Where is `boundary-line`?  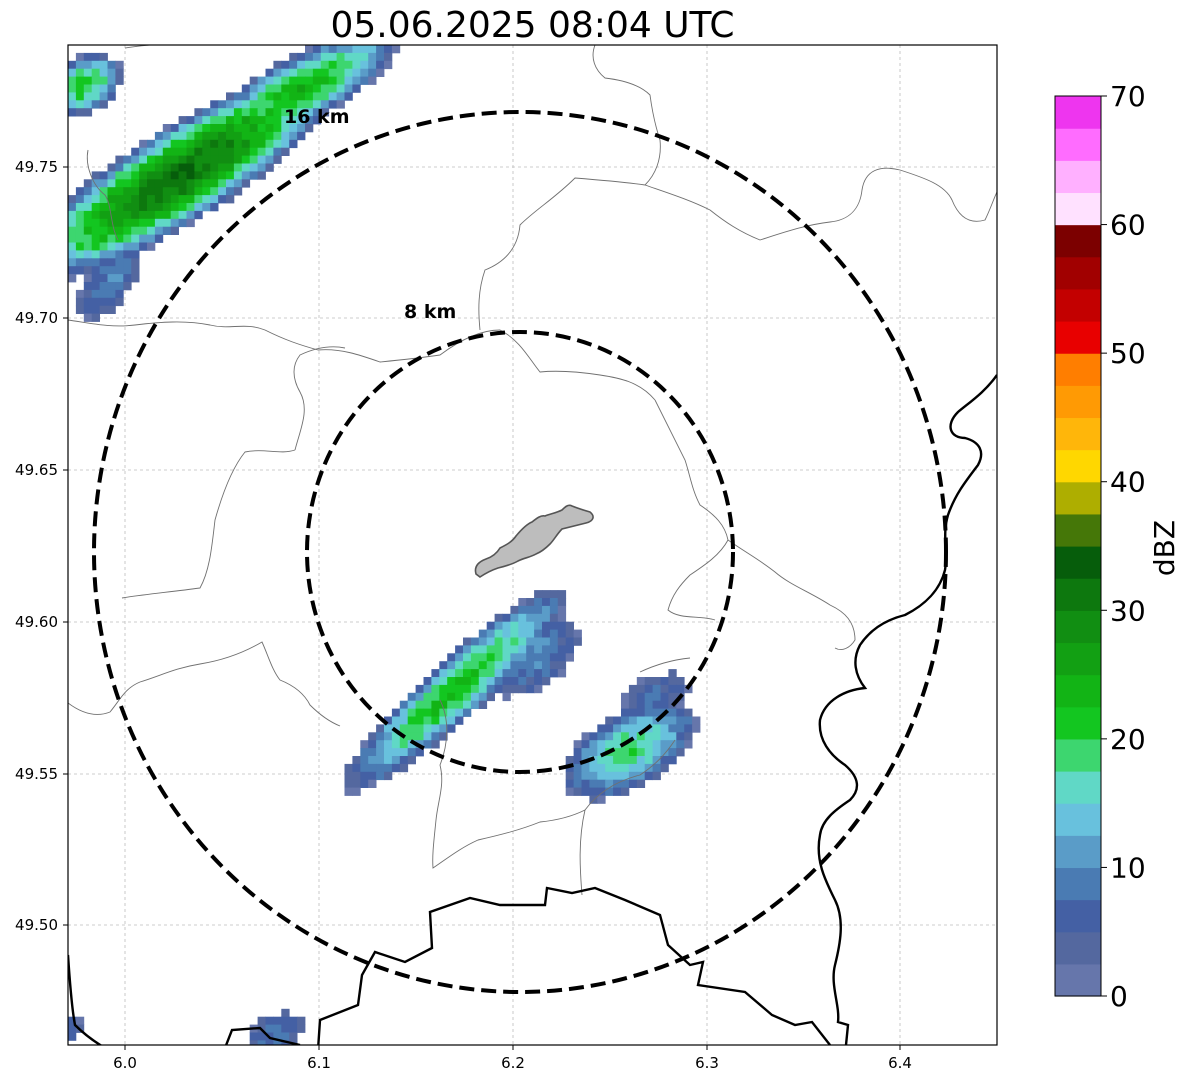 boundary-line is located at coordinates (162, 47).